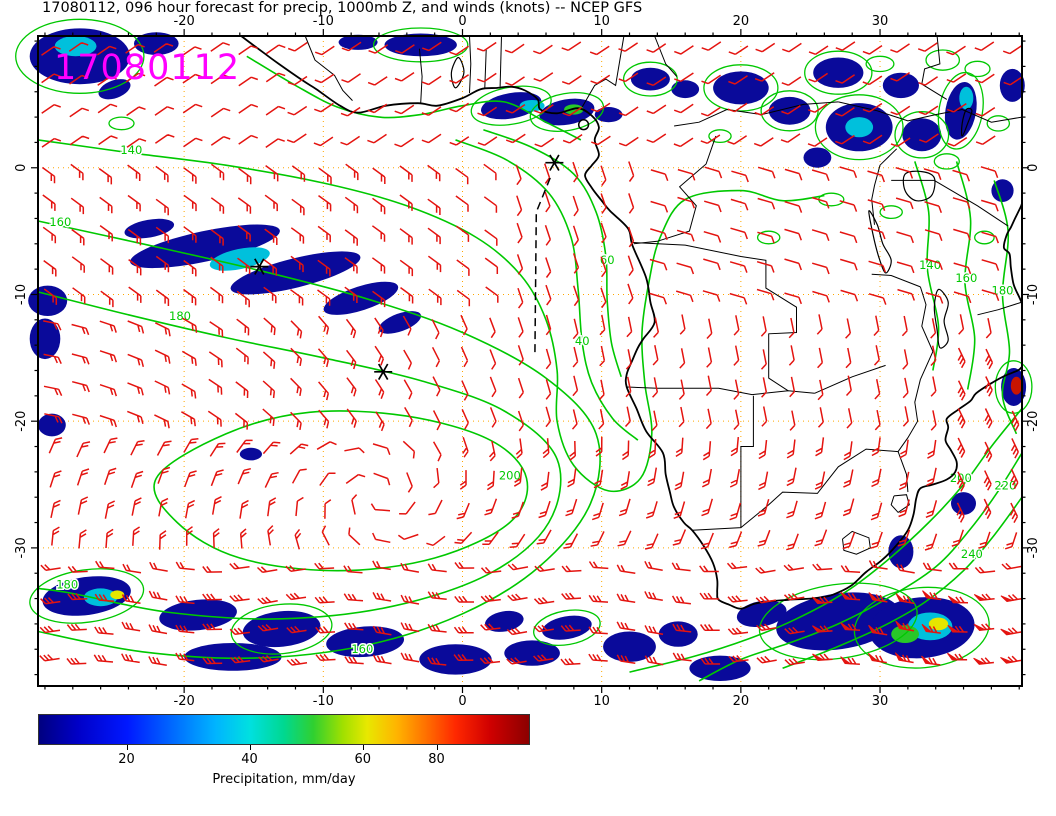  Describe the element at coordinates (582, 341) in the screenshot. I see `contour-label: 40` at that location.